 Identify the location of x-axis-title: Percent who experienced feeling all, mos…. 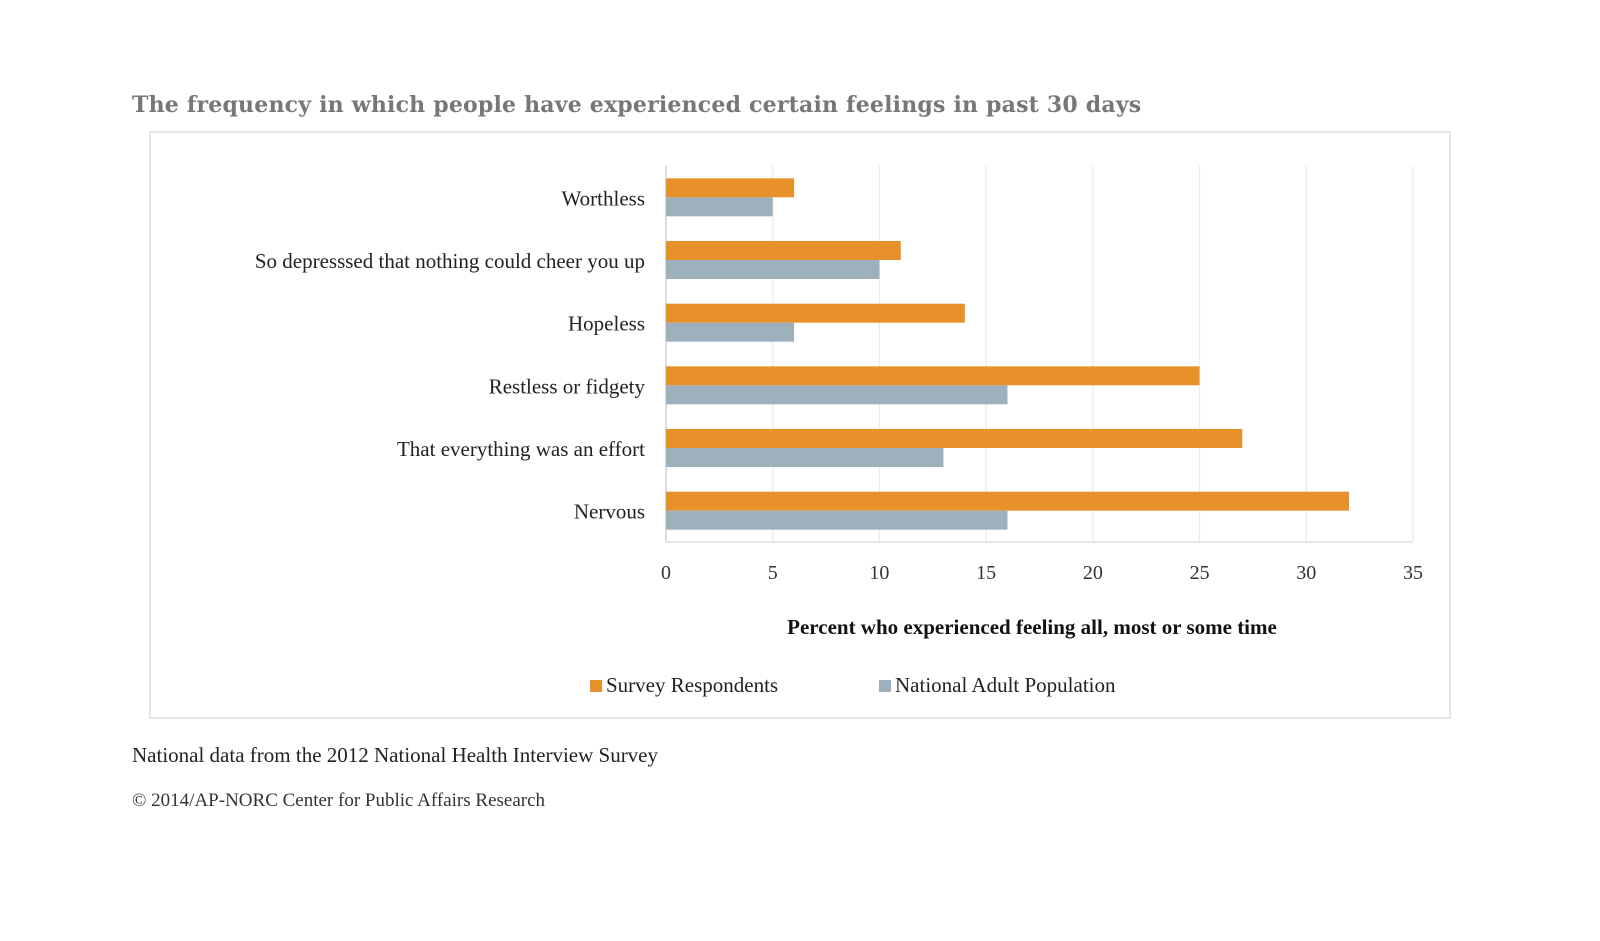
(1032, 627).